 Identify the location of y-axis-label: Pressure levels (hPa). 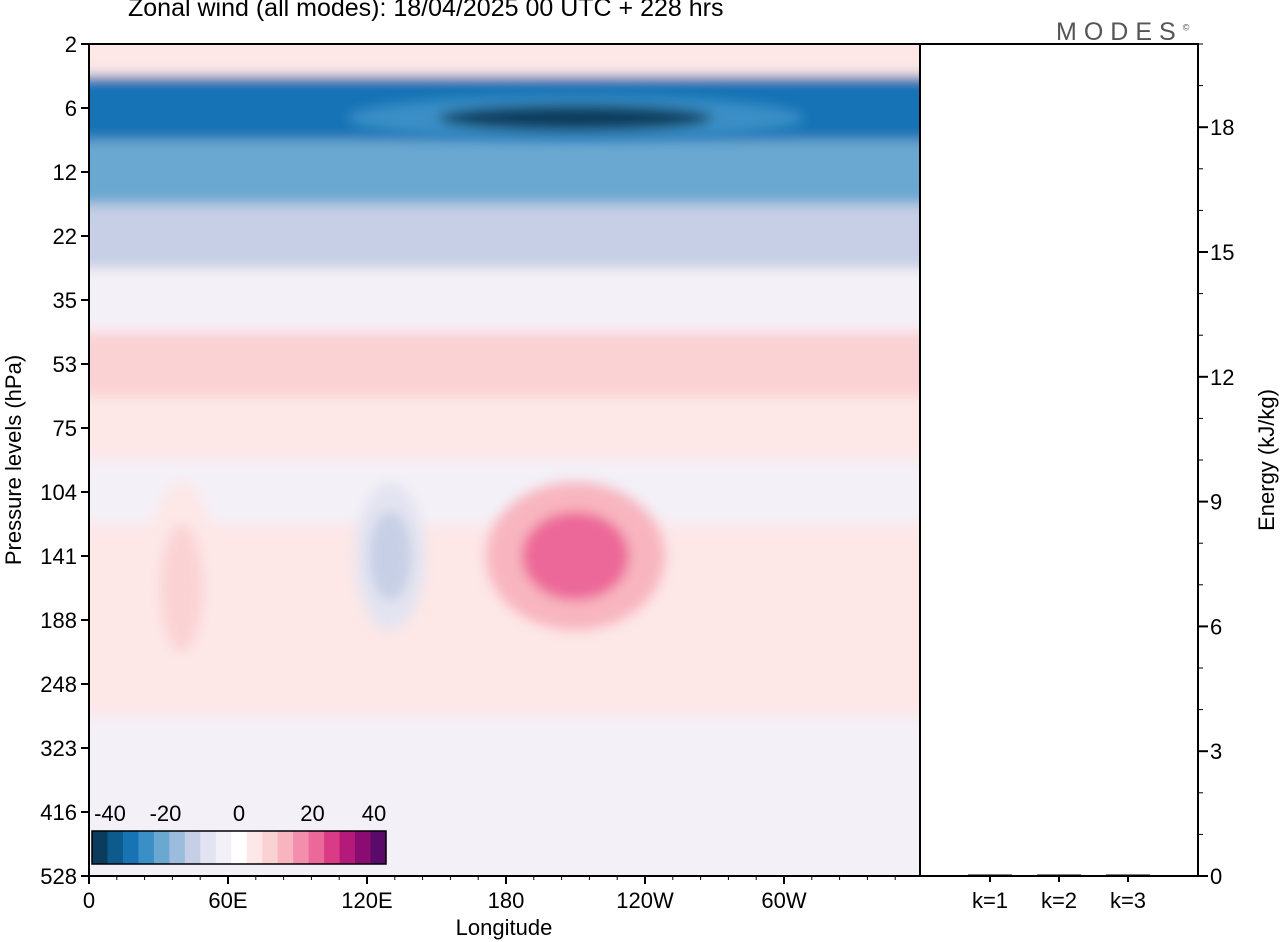
(13, 460).